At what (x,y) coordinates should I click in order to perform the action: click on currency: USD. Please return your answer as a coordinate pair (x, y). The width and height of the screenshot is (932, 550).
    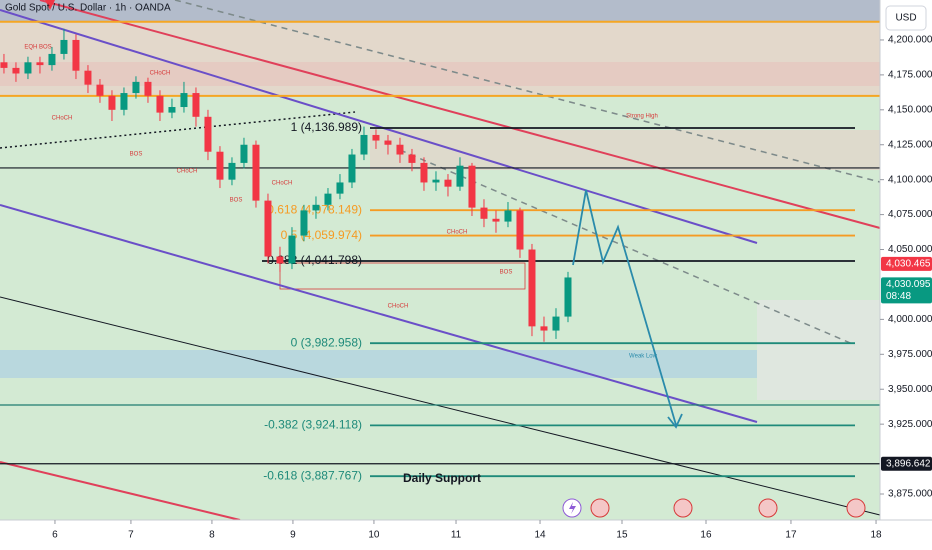
    Looking at the image, I should click on (905, 18).